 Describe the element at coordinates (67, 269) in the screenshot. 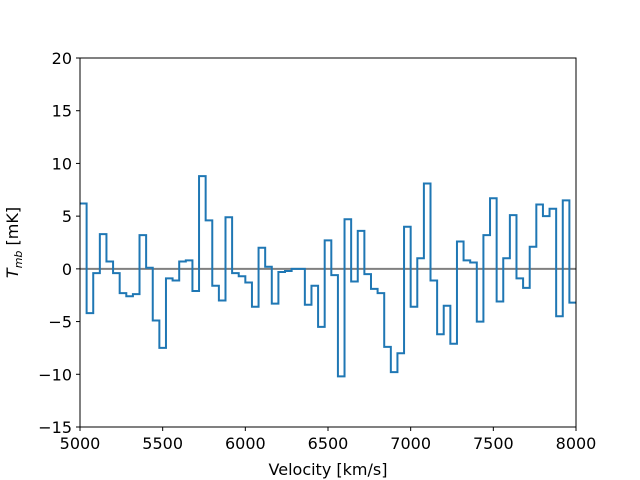

I see `y-tick-label: 0` at that location.